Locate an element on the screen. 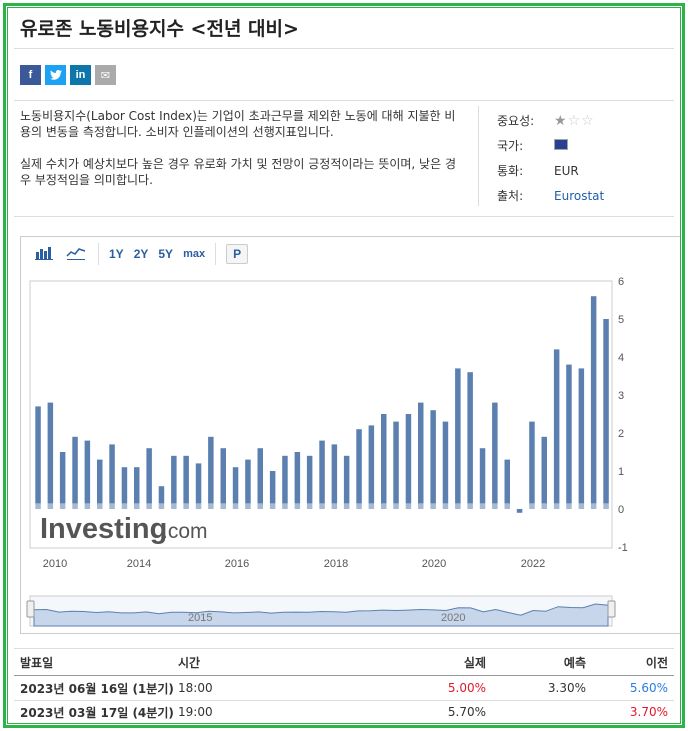 This screenshot has width=688, height=731. range-2y-button: 2Y is located at coordinates (141, 254).